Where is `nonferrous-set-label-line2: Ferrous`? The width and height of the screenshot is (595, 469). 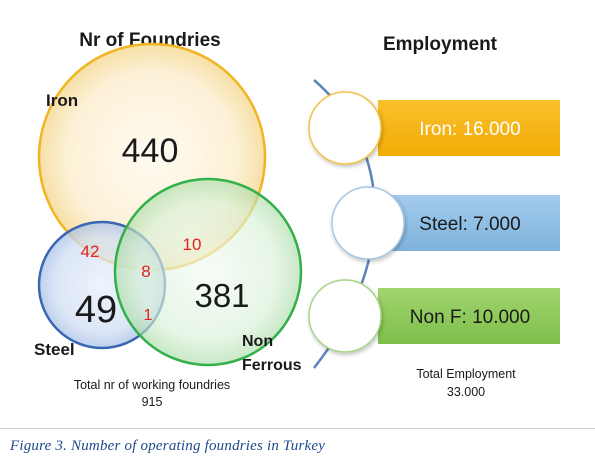 nonferrous-set-label-line2: Ferrous is located at coordinates (272, 365).